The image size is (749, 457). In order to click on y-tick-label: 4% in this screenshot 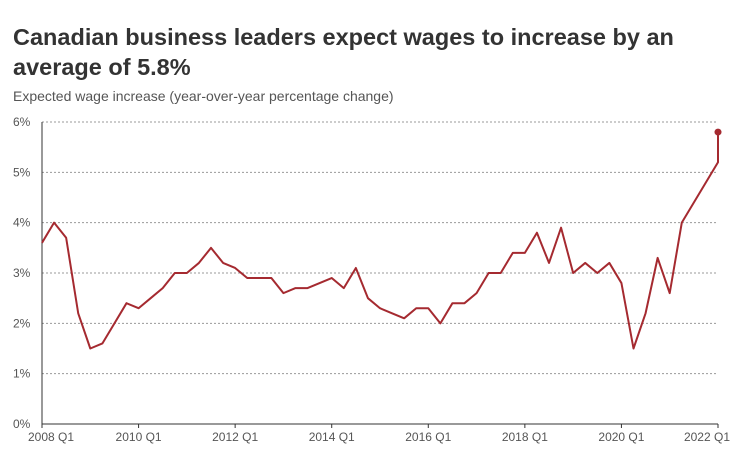, I will do `click(22, 223)`.